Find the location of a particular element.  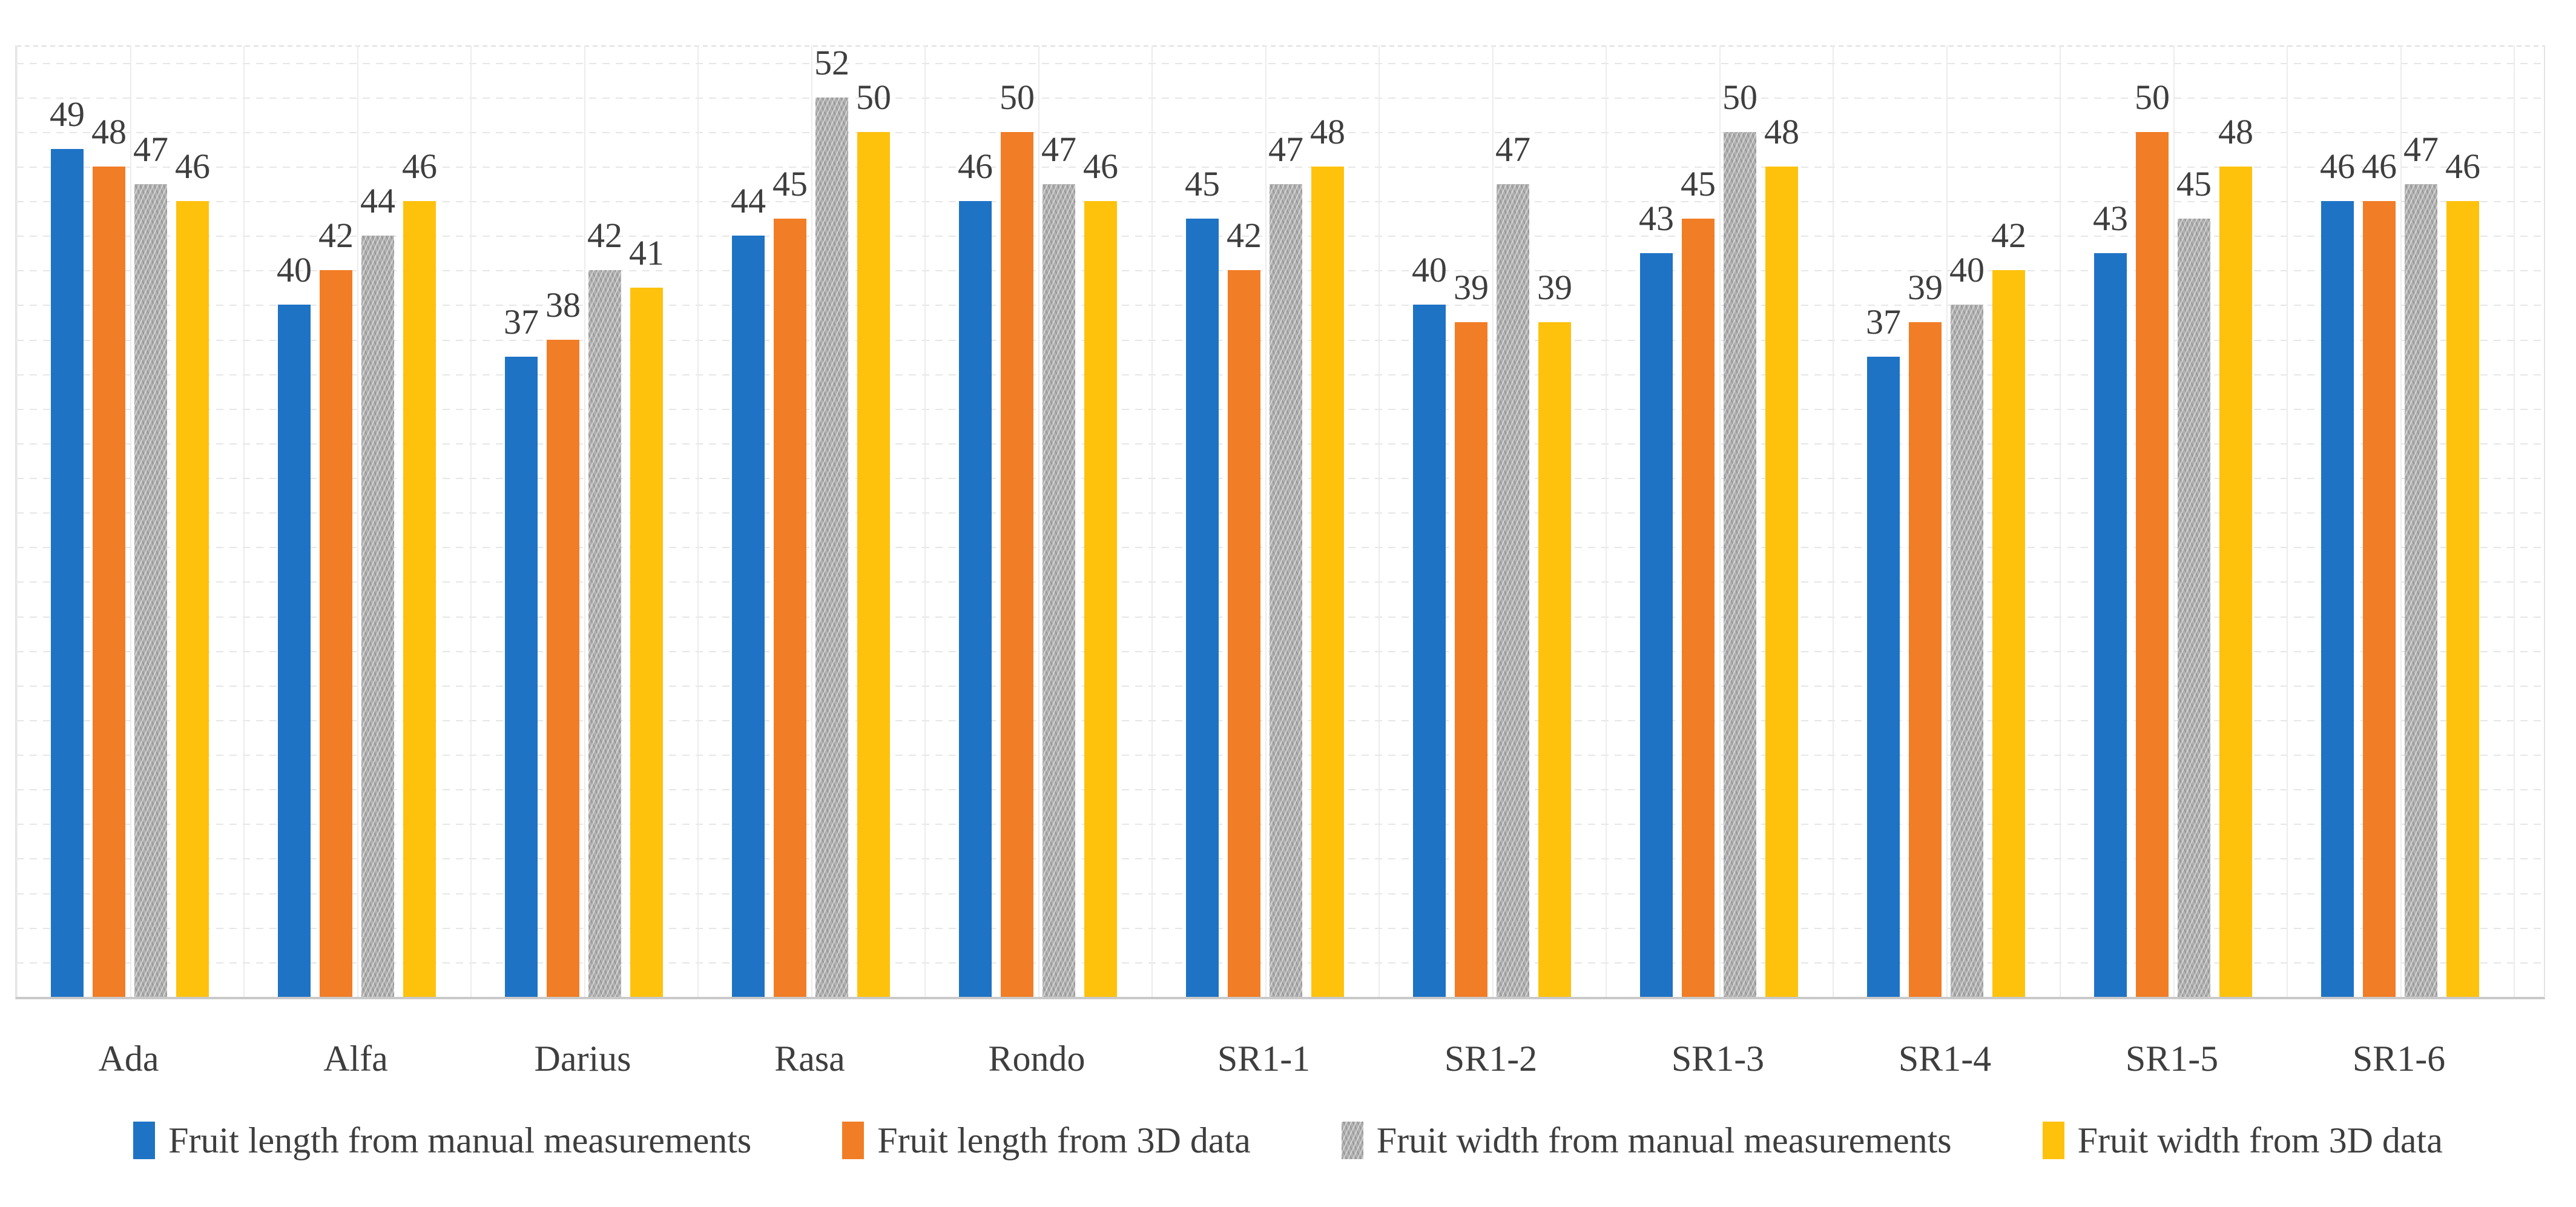

bar-series1-Ada is located at coordinates (67, 573).